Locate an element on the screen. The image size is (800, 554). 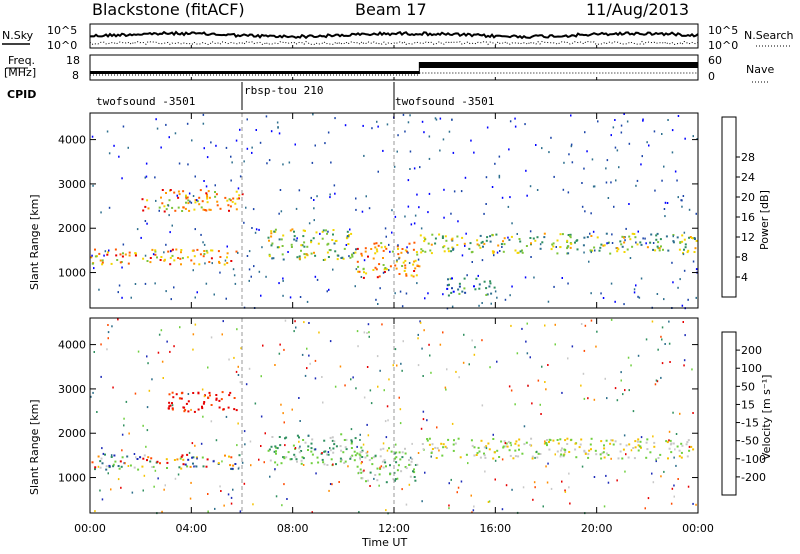
freq-label-line2: [MHz] is located at coordinates (20, 72).